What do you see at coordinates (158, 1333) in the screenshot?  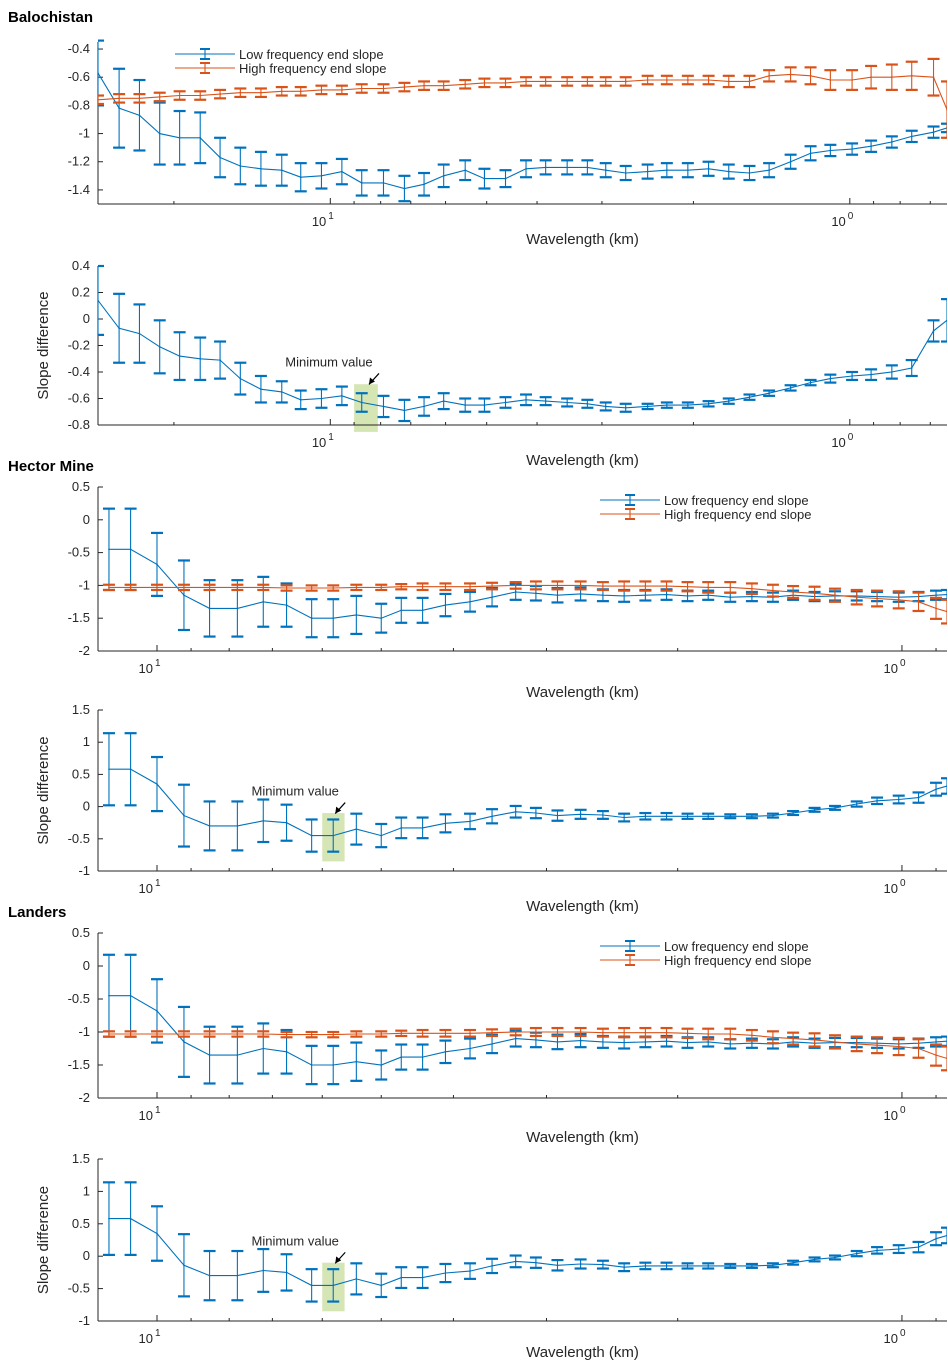 I see `x-tick-exponent: 1` at bounding box center [158, 1333].